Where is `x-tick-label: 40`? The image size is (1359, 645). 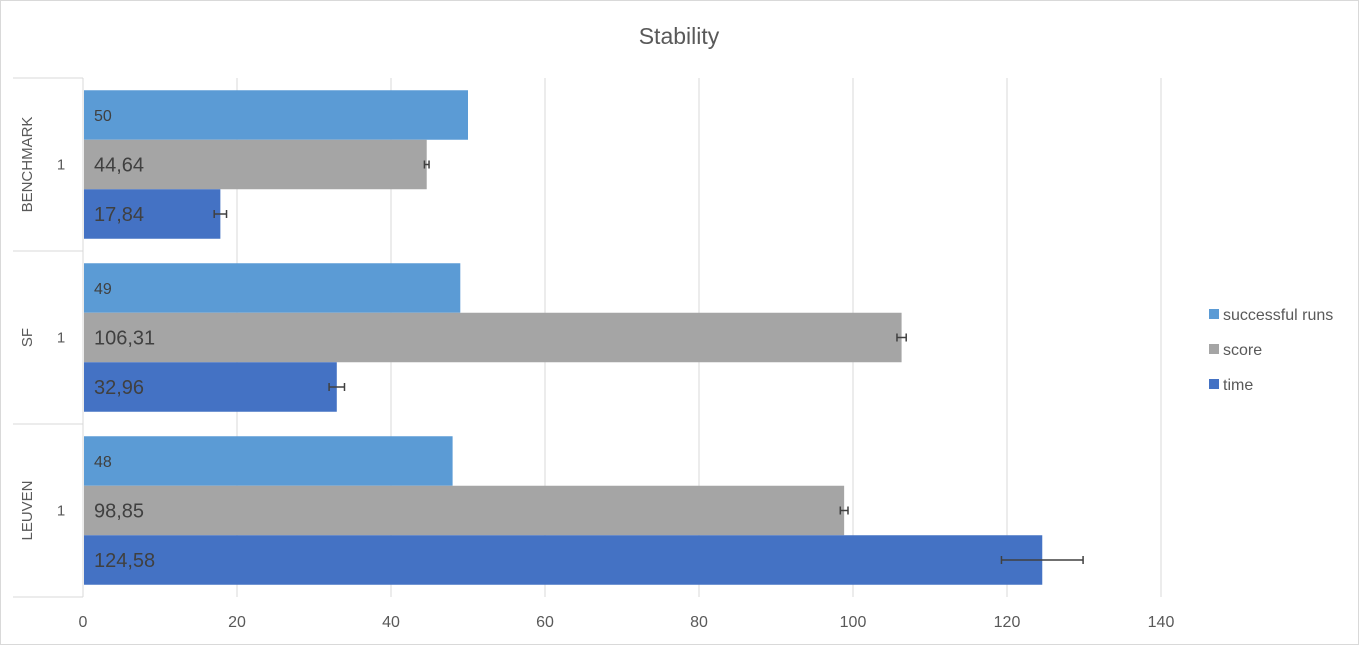
x-tick-label: 40 is located at coordinates (391, 622).